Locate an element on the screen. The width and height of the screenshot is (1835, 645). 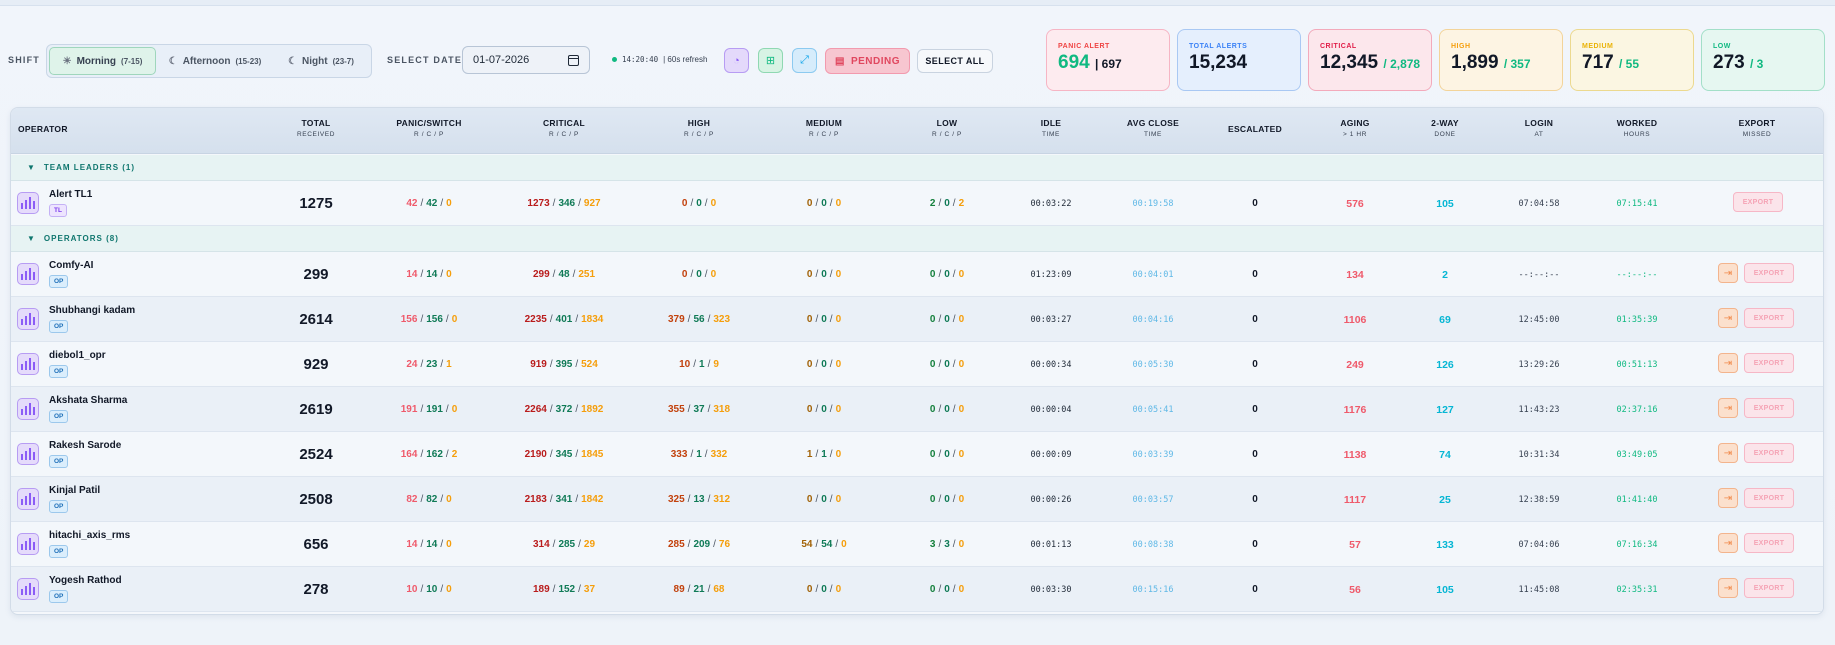
shift-morning-button: ☀ Morning (7-15) is located at coordinates (102, 61).